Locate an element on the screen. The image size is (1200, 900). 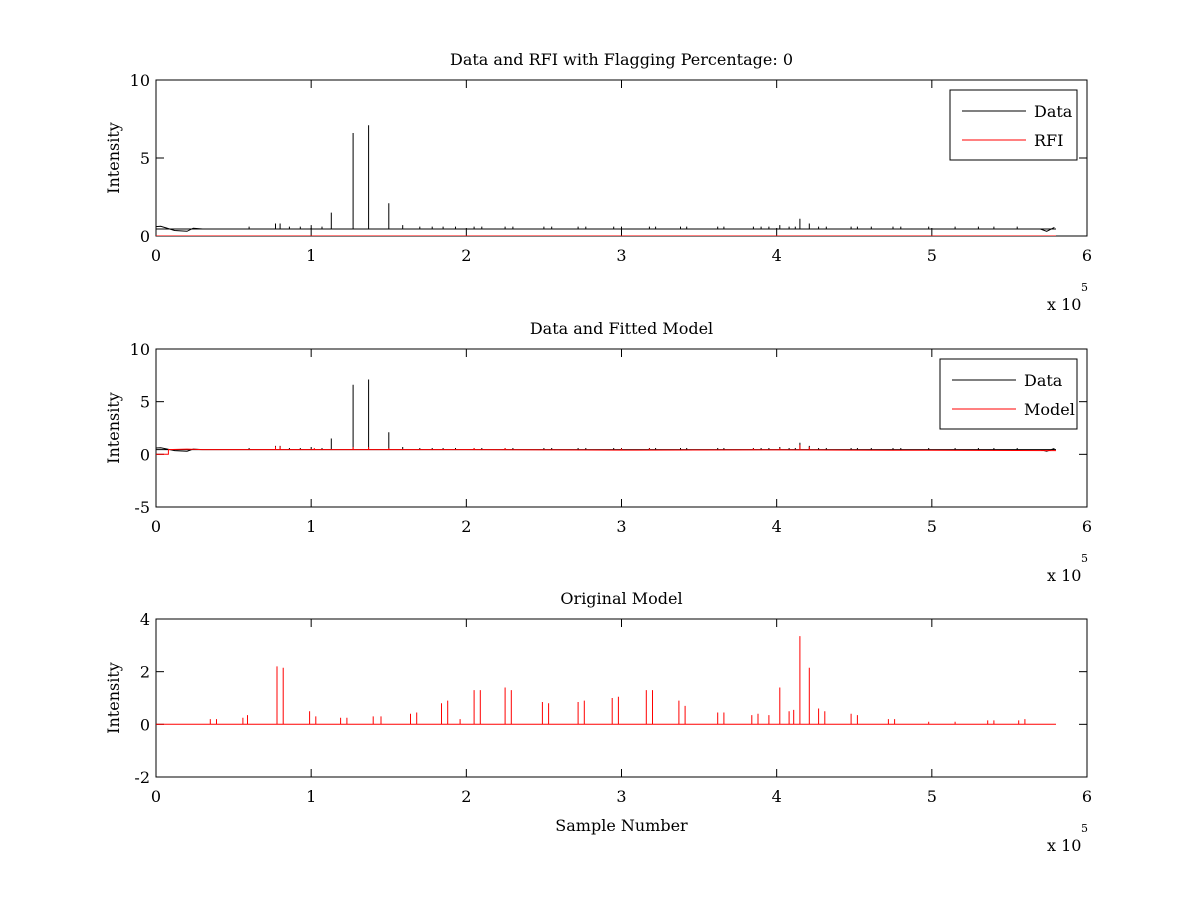
legend-label-rfi: RFI is located at coordinates (1048, 140).